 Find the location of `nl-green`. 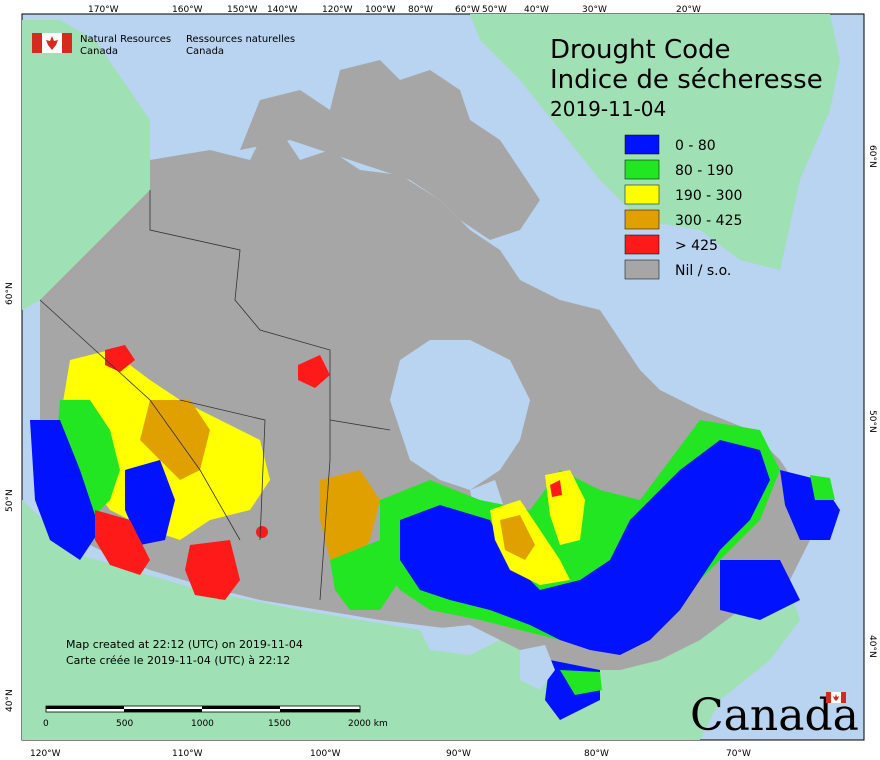

nl-green is located at coordinates (822, 487).